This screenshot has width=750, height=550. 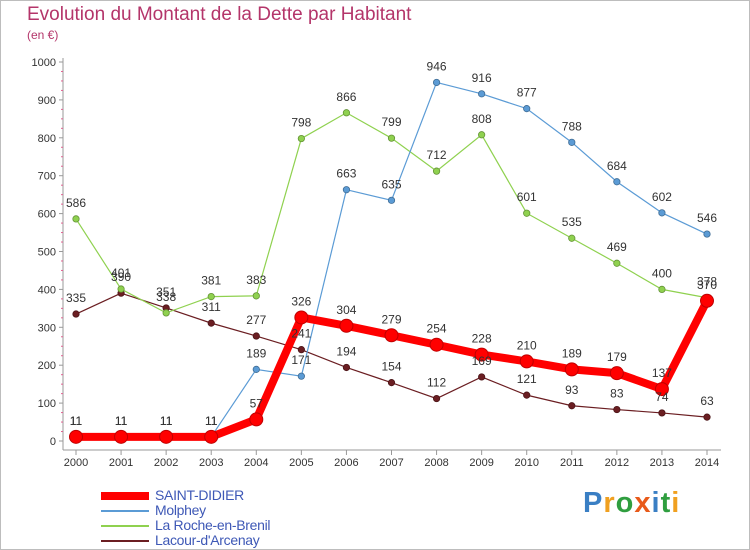 What do you see at coordinates (47, 253) in the screenshot?
I see `y-tick-label: 500` at bounding box center [47, 253].